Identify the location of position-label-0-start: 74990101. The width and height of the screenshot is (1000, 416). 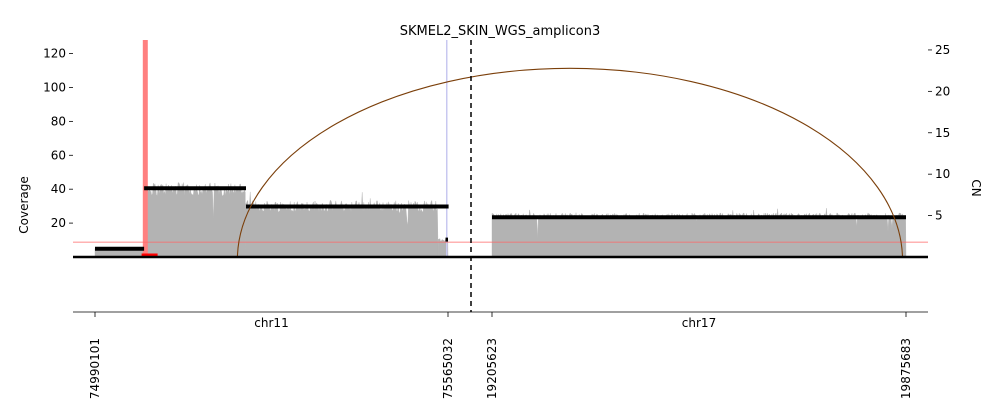
(95, 368).